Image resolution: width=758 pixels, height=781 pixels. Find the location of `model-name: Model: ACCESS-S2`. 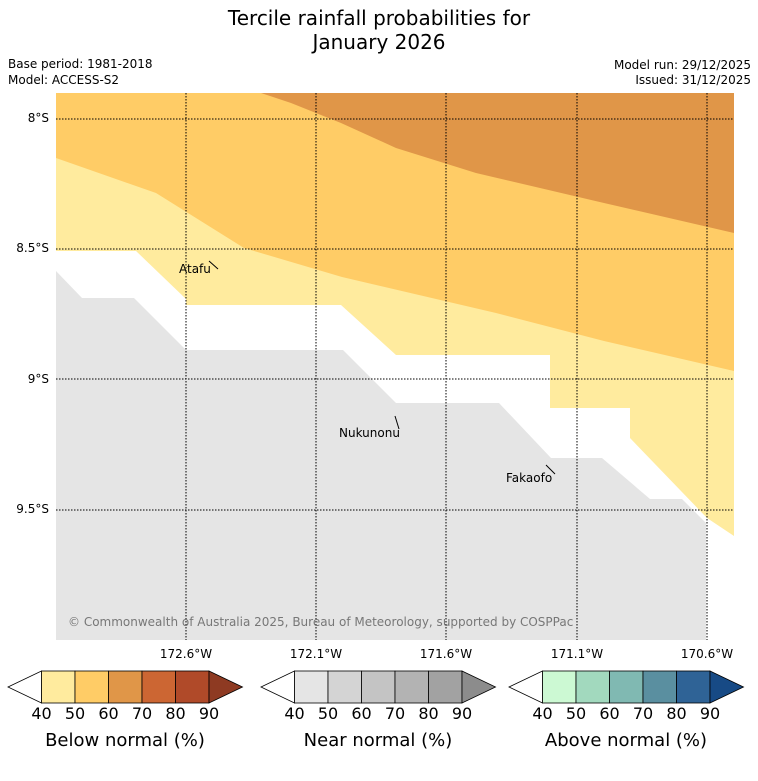

model-name: Model: ACCESS-S2 is located at coordinates (64, 80).